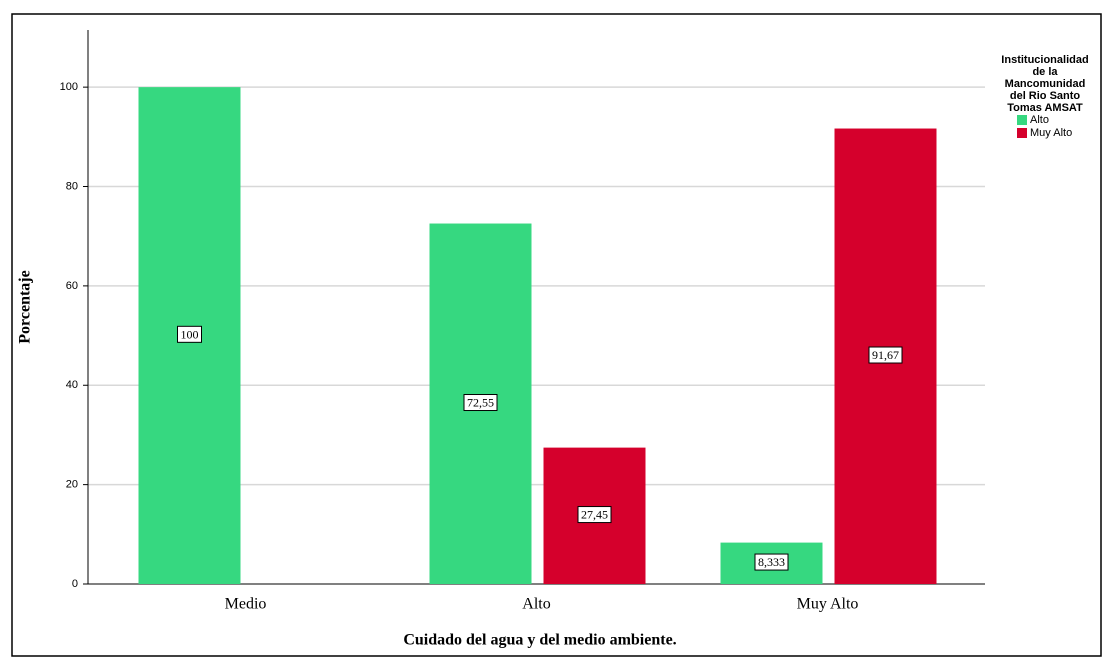 This screenshot has height=657, width=1103. Describe the element at coordinates (1044, 60) in the screenshot. I see `legend-title: Institucionalidad` at that location.